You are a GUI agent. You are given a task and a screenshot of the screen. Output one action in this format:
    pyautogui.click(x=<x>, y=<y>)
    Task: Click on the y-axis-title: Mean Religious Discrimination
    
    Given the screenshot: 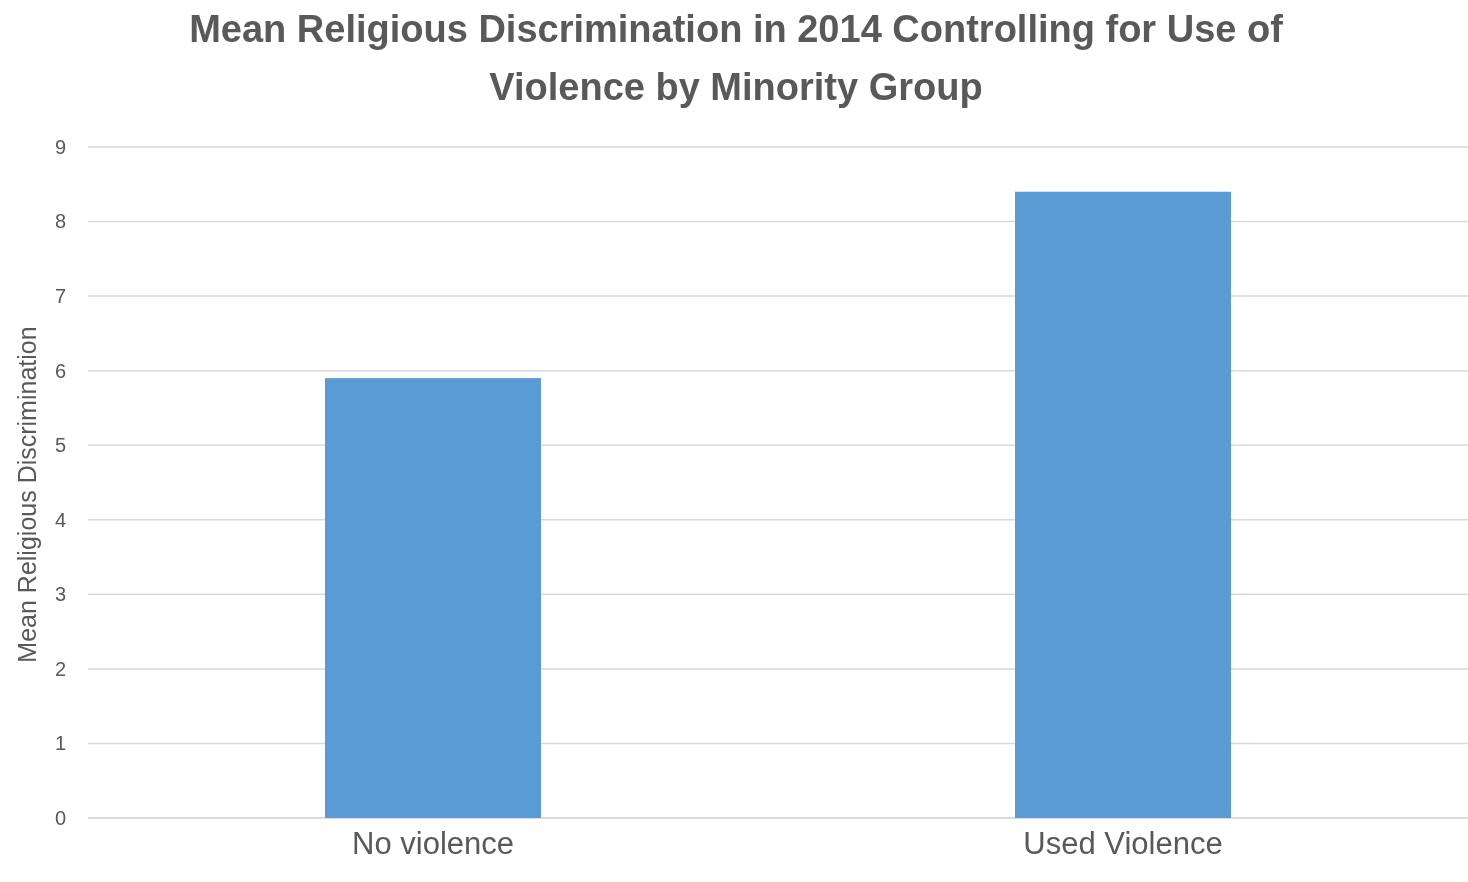 What is the action you would take?
    pyautogui.click(x=27, y=494)
    